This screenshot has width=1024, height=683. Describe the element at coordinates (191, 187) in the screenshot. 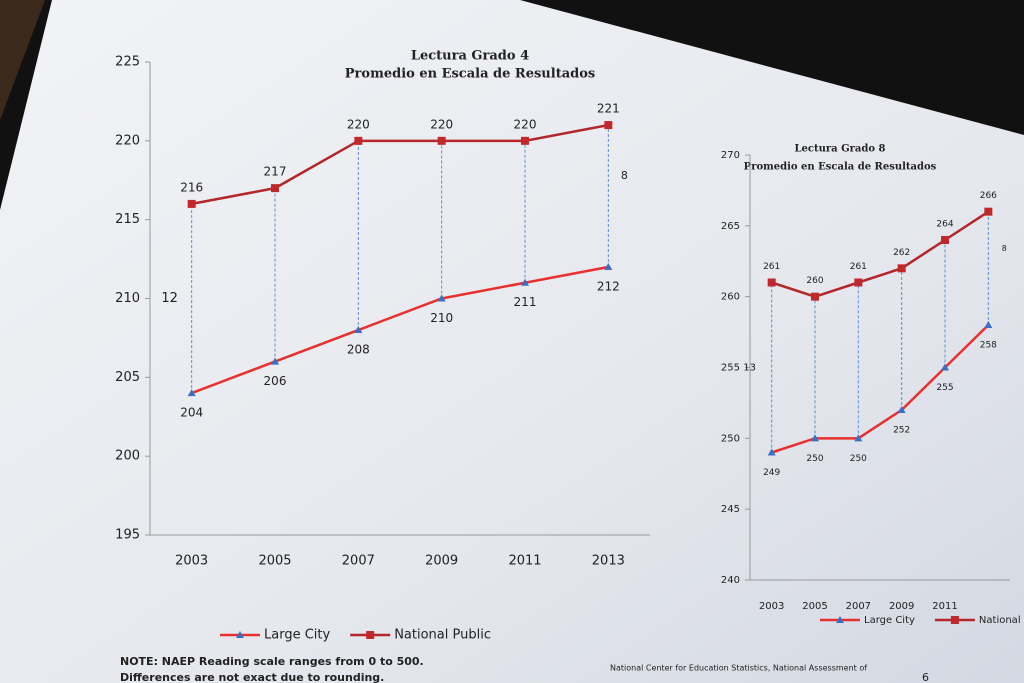

I see `data-label: 216` at that location.